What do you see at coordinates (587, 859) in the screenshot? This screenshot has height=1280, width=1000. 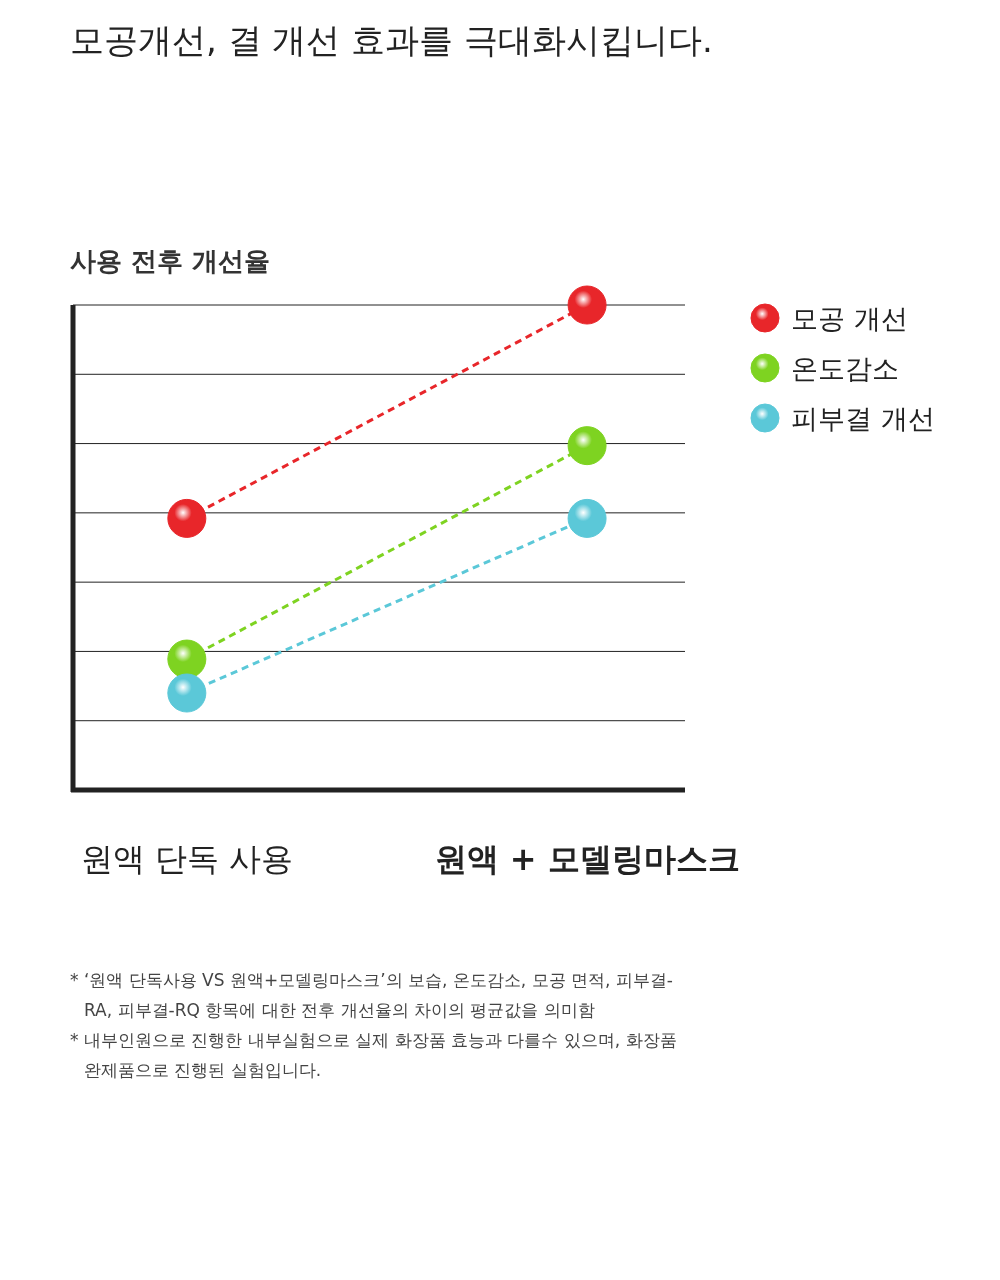 I see `x-tick-label: 원액 + 모델링마스크` at bounding box center [587, 859].